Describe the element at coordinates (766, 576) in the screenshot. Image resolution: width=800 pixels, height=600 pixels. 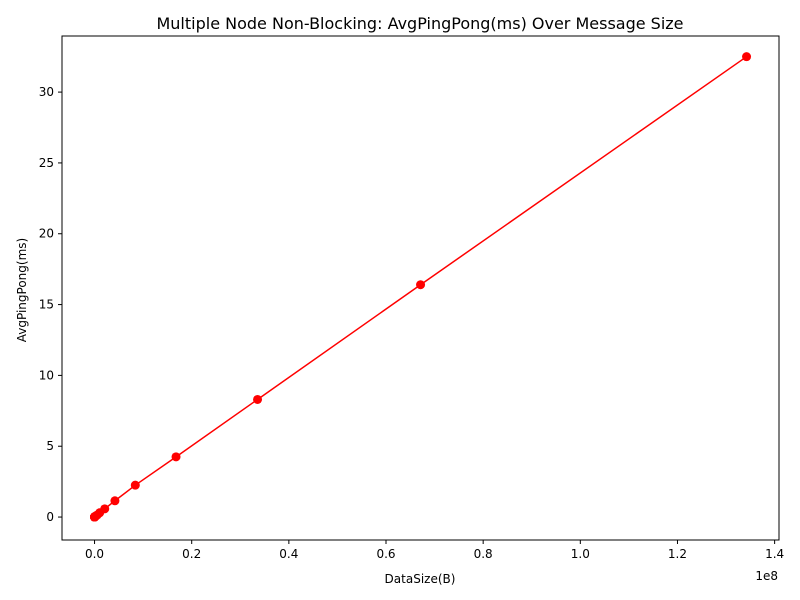
I see `x-axis-offset-label: 1e8` at that location.